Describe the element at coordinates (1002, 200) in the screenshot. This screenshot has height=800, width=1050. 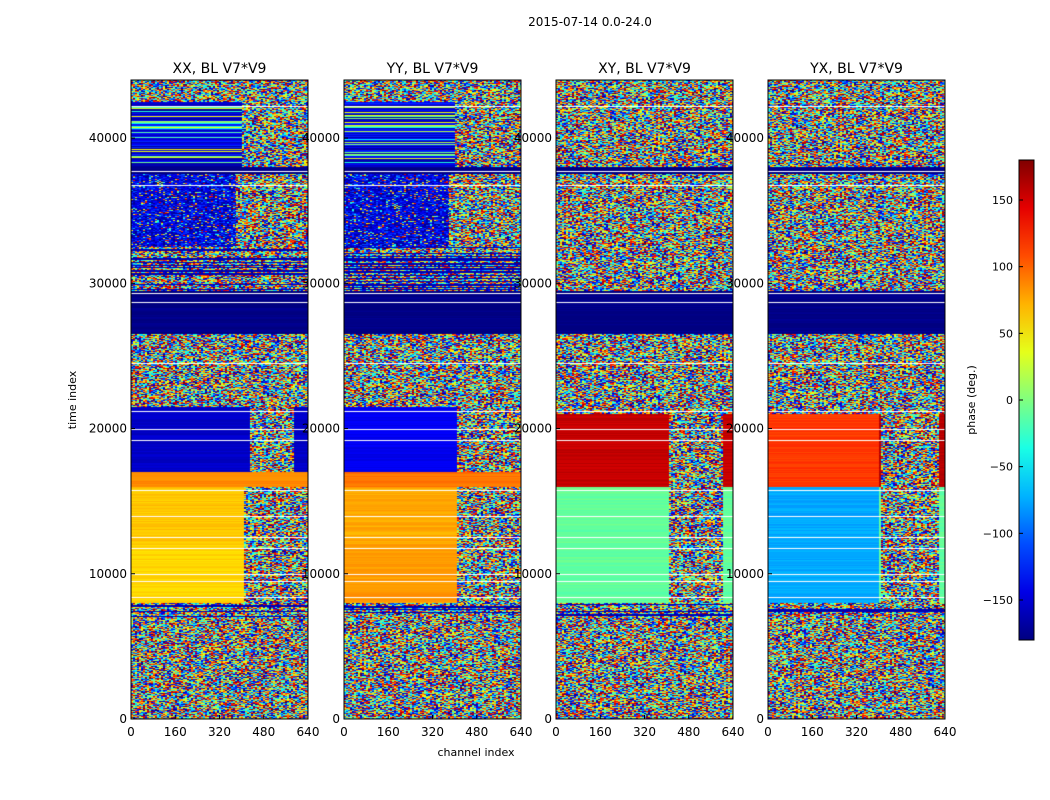
I see `colorbar-tick-label: 150` at that location.